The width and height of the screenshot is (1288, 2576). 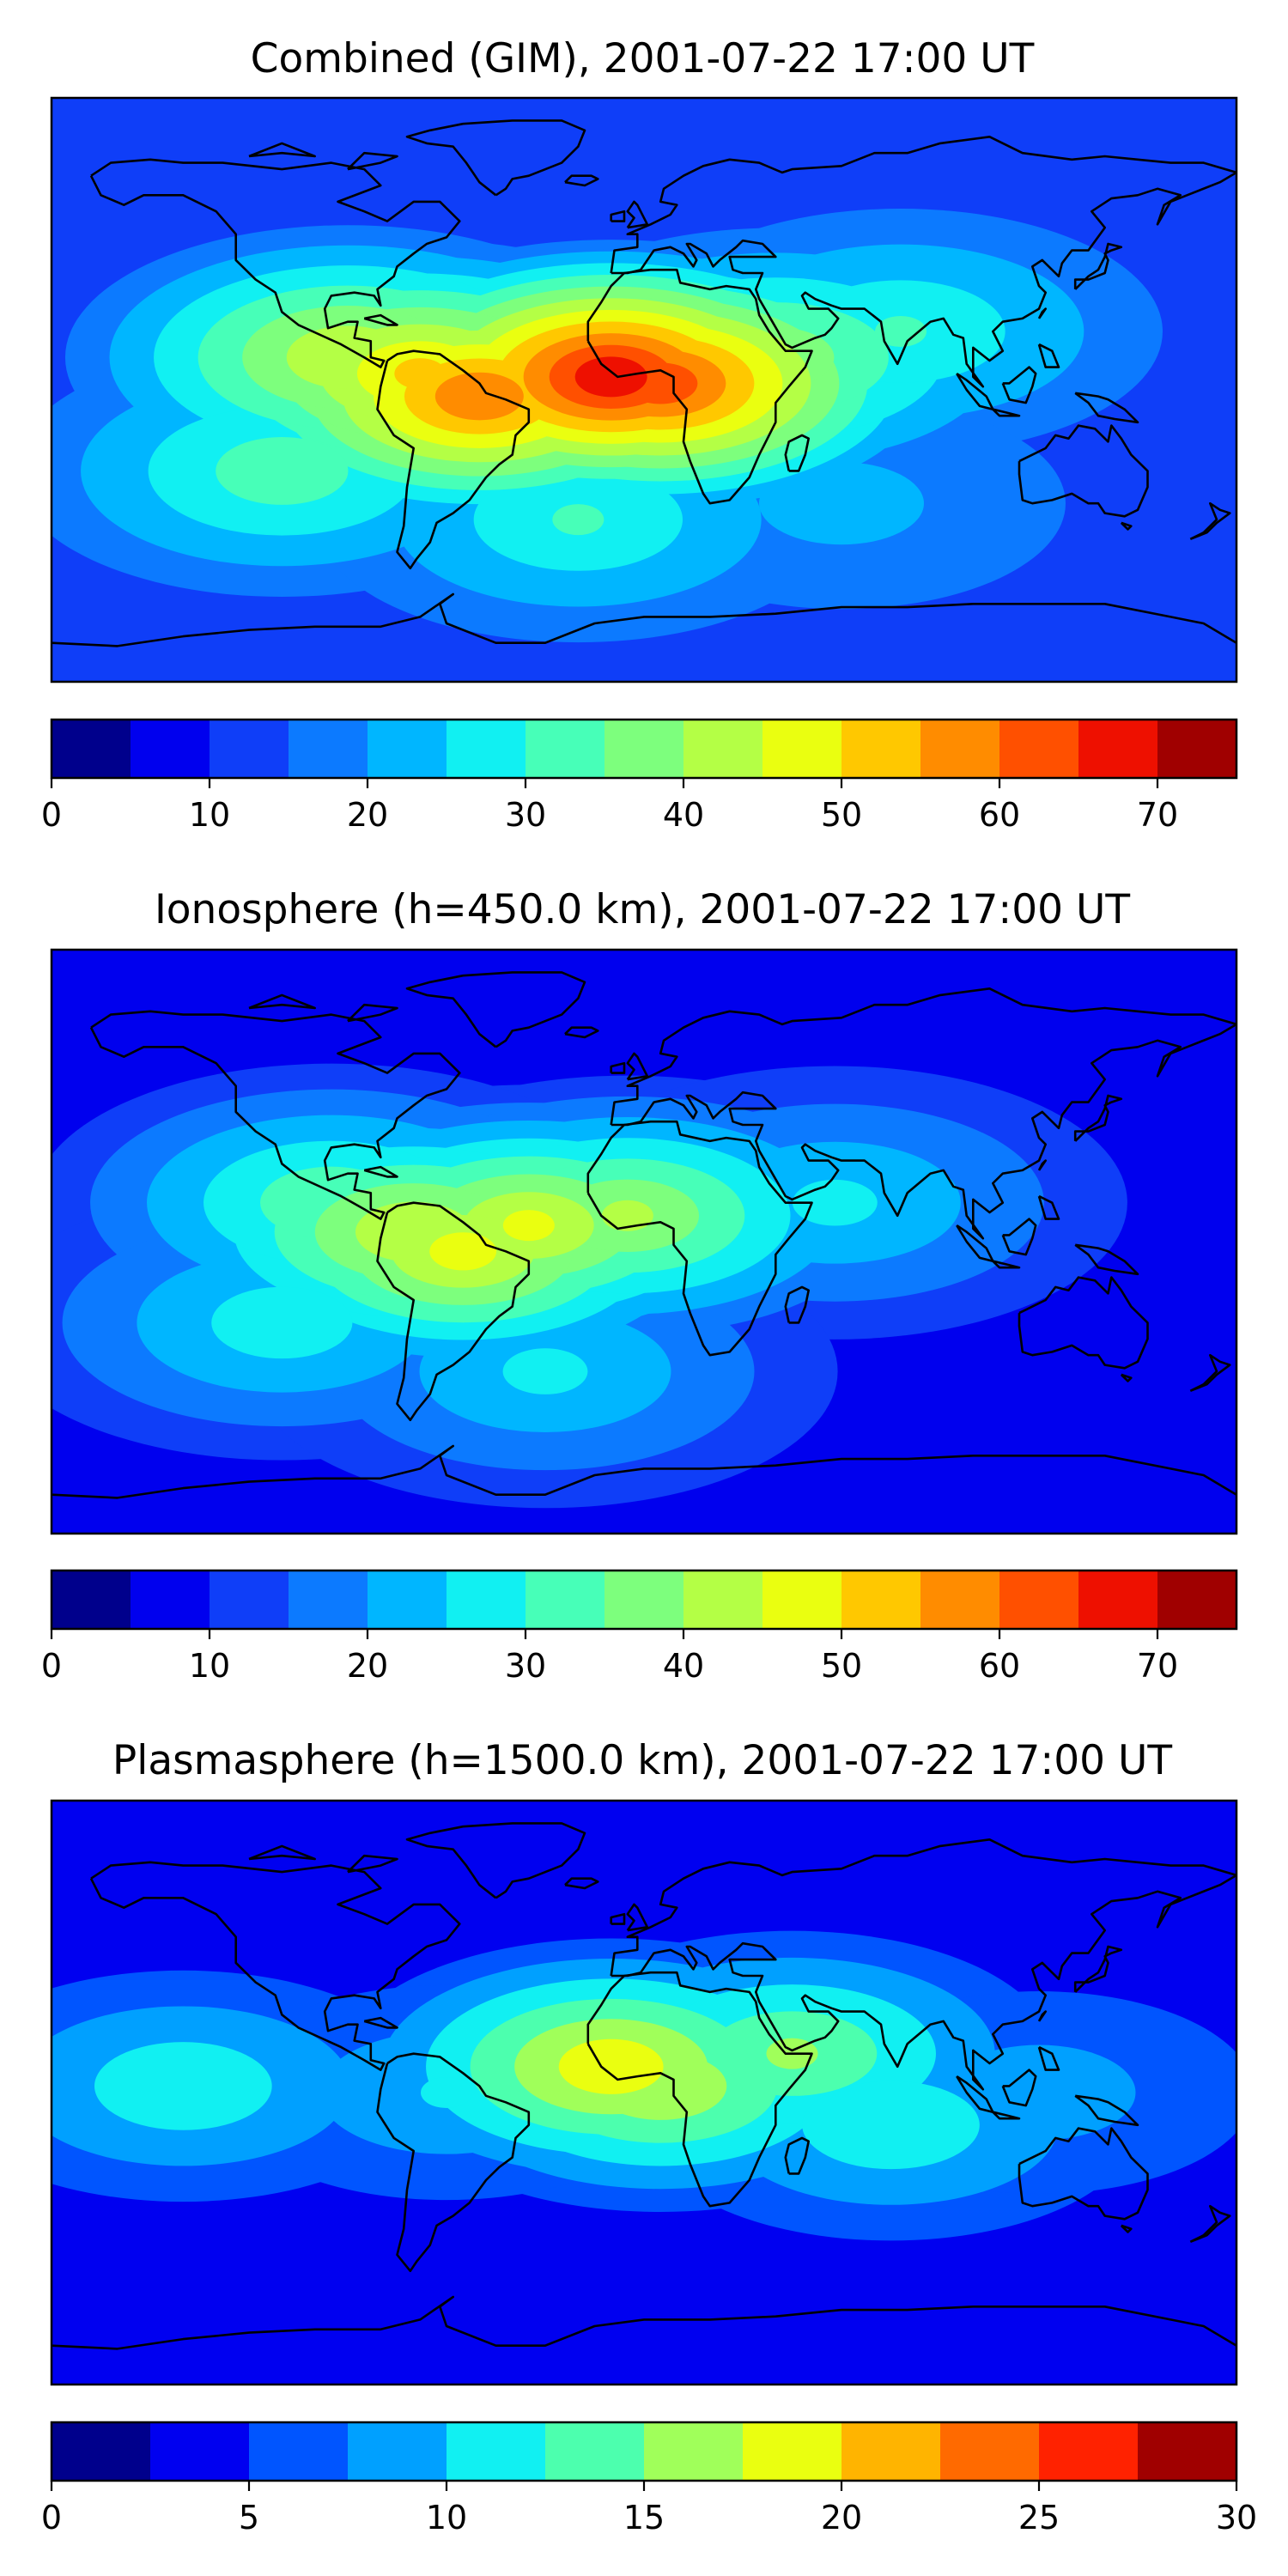 I want to click on colorbar-frame, so click(x=644, y=1600).